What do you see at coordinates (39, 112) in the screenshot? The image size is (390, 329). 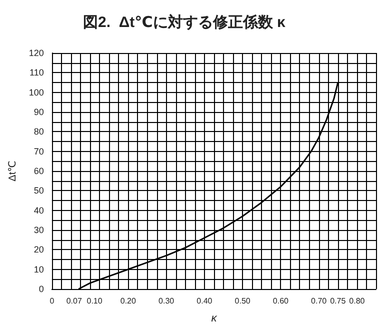 I see `y-tick-label: 90` at bounding box center [39, 112].